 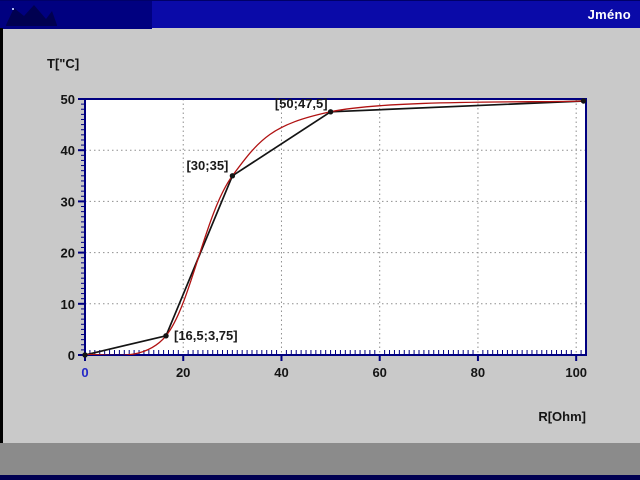 I want to click on x-tick-label: 100, so click(x=576, y=372).